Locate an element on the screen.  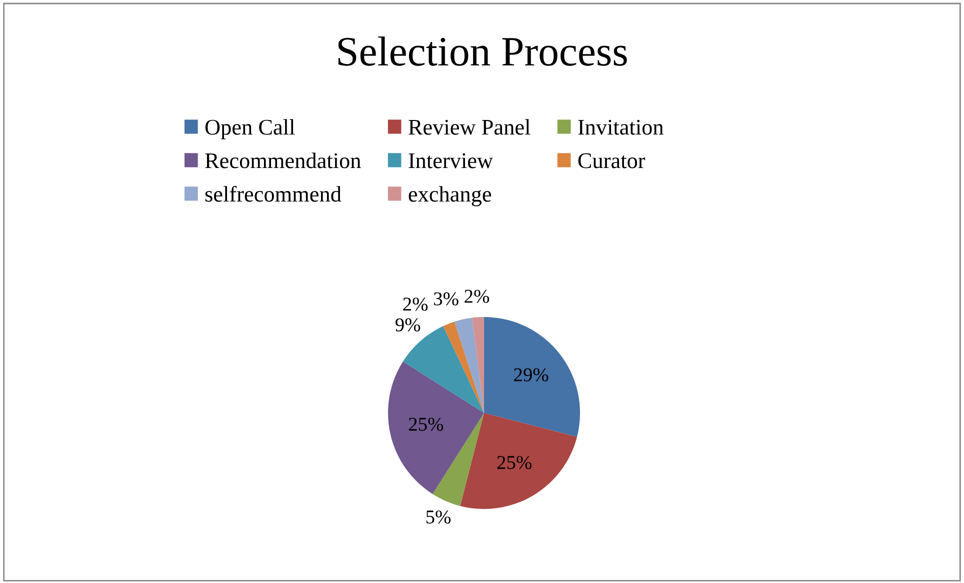
legend-label: selfrecommend is located at coordinates (273, 194).